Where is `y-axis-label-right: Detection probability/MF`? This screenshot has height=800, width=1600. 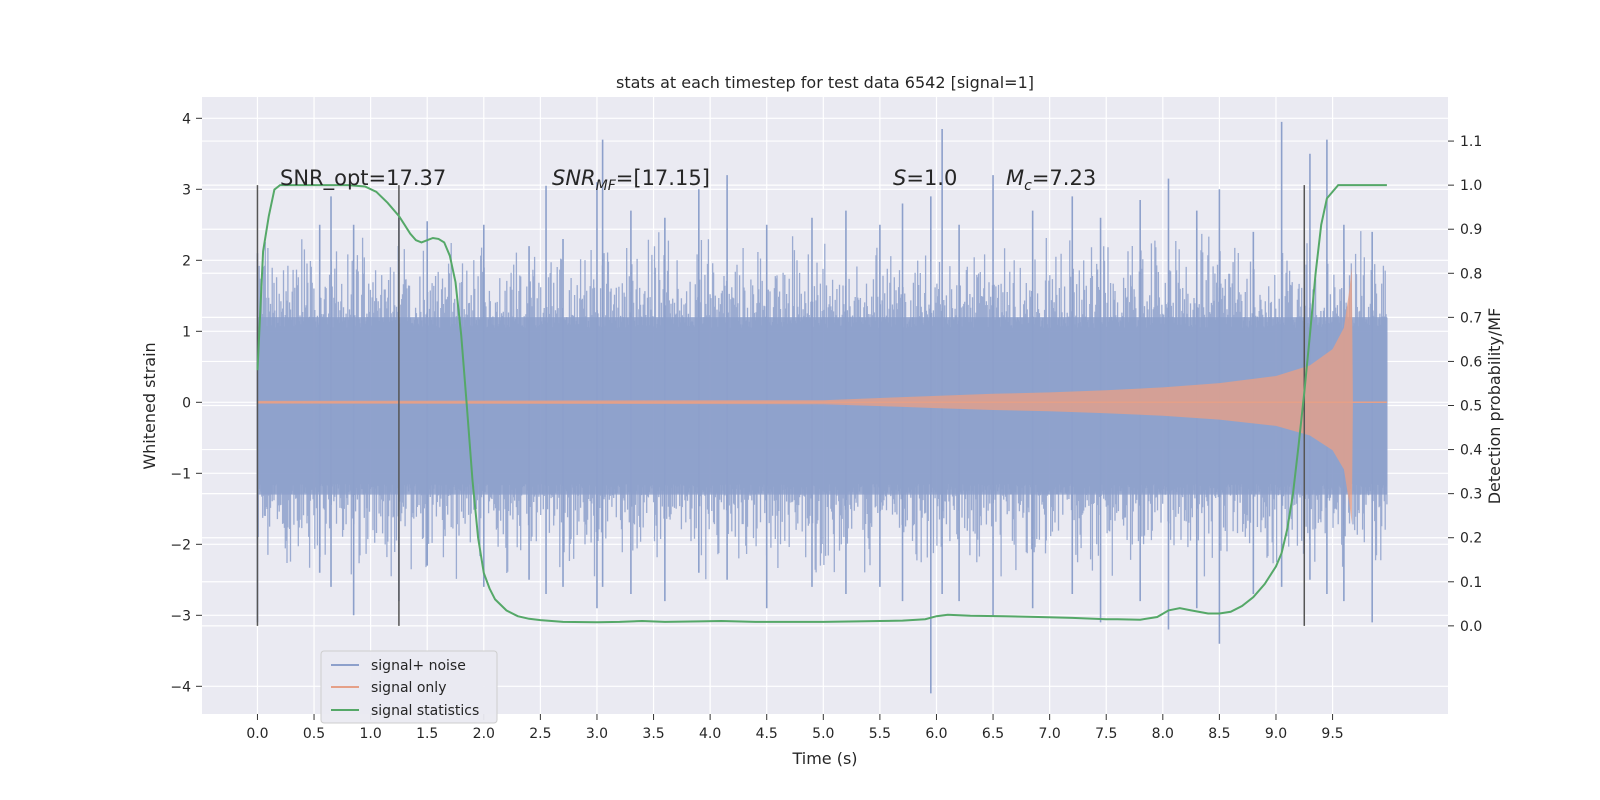 y-axis-label-right: Detection probability/MF is located at coordinates (1494, 406).